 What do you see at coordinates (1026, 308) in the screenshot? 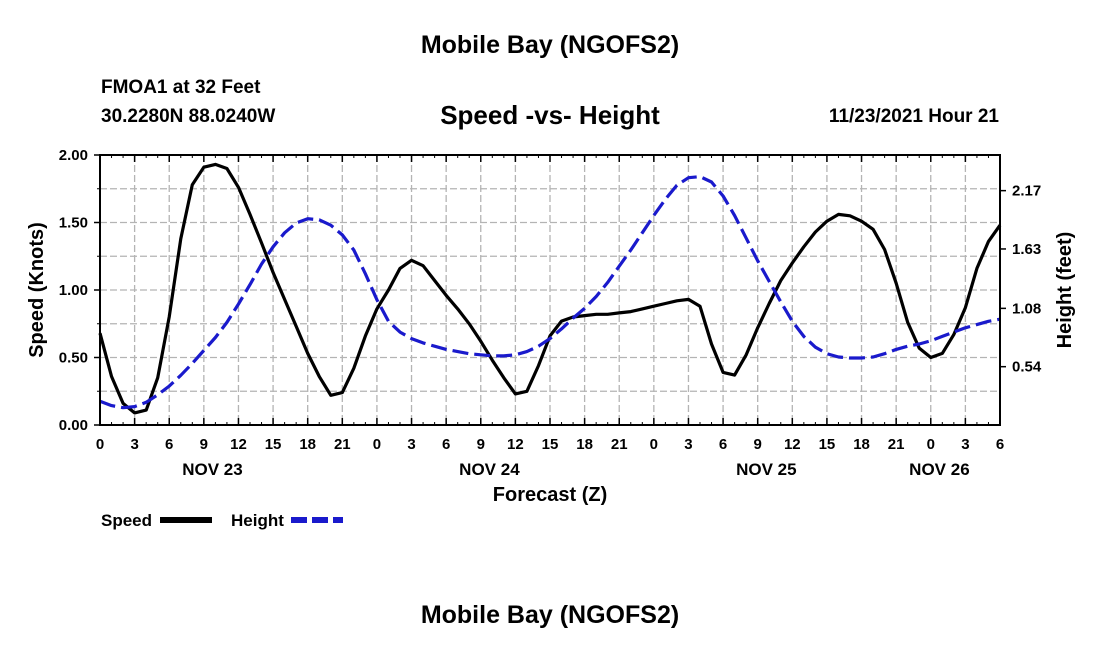
I see `y-tick-label-right: 1.08` at bounding box center [1026, 308].